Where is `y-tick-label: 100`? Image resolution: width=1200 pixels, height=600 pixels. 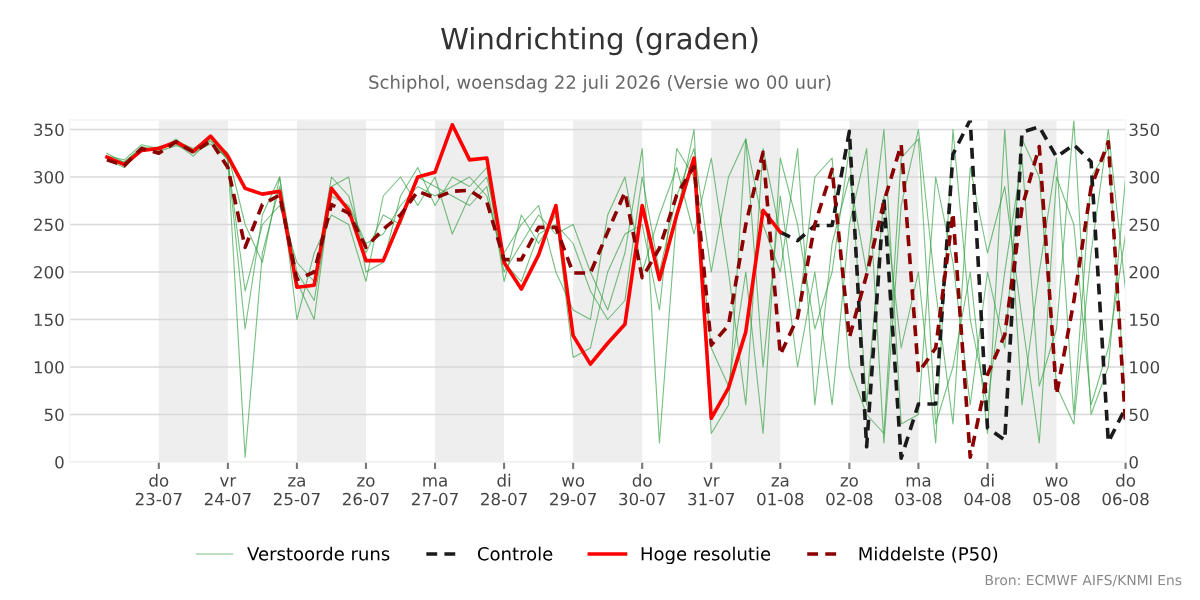 y-tick-label: 100 is located at coordinates (49, 367).